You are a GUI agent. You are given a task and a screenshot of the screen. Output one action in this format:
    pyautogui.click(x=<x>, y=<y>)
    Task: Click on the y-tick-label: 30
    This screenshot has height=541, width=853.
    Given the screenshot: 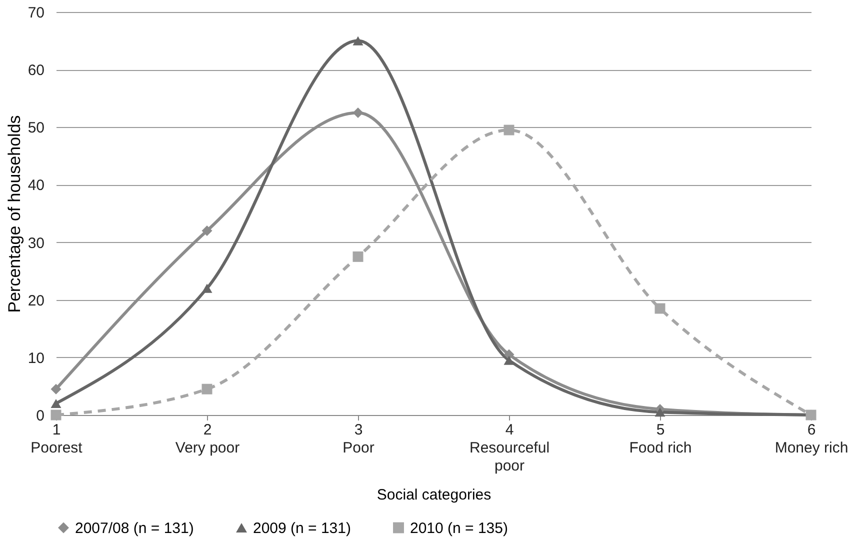 What is the action you would take?
    pyautogui.click(x=36, y=243)
    